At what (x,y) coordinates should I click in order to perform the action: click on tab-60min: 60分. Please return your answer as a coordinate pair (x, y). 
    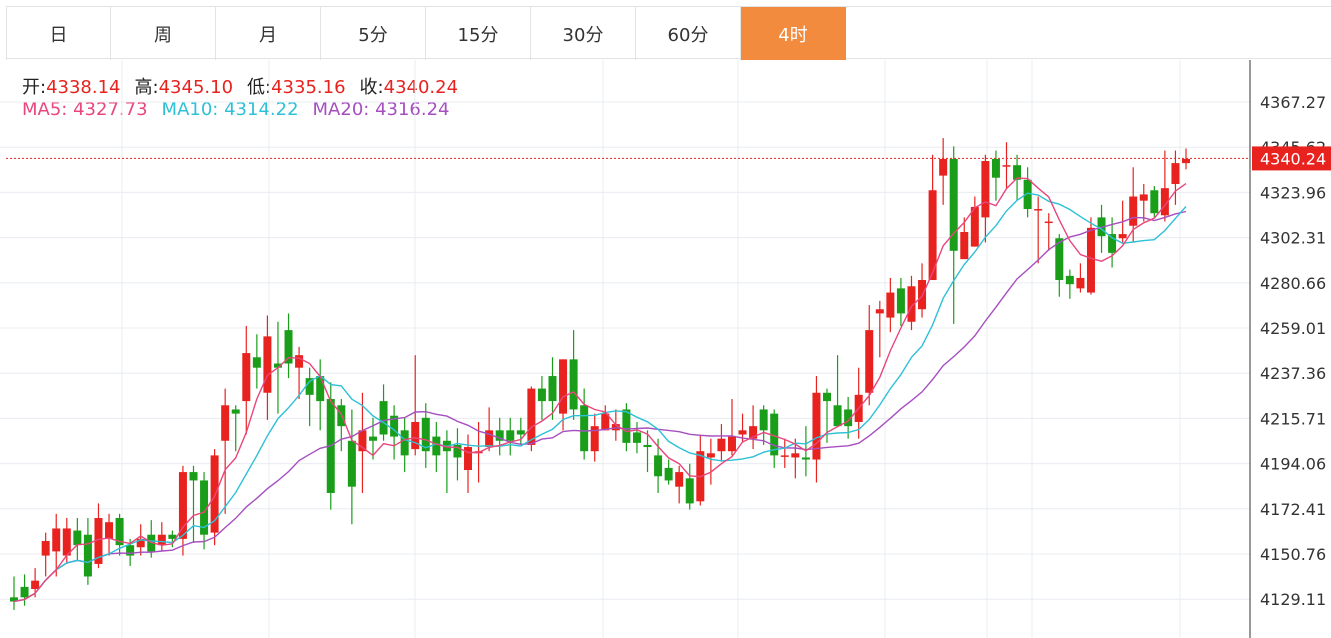
    Looking at the image, I should click on (688, 33).